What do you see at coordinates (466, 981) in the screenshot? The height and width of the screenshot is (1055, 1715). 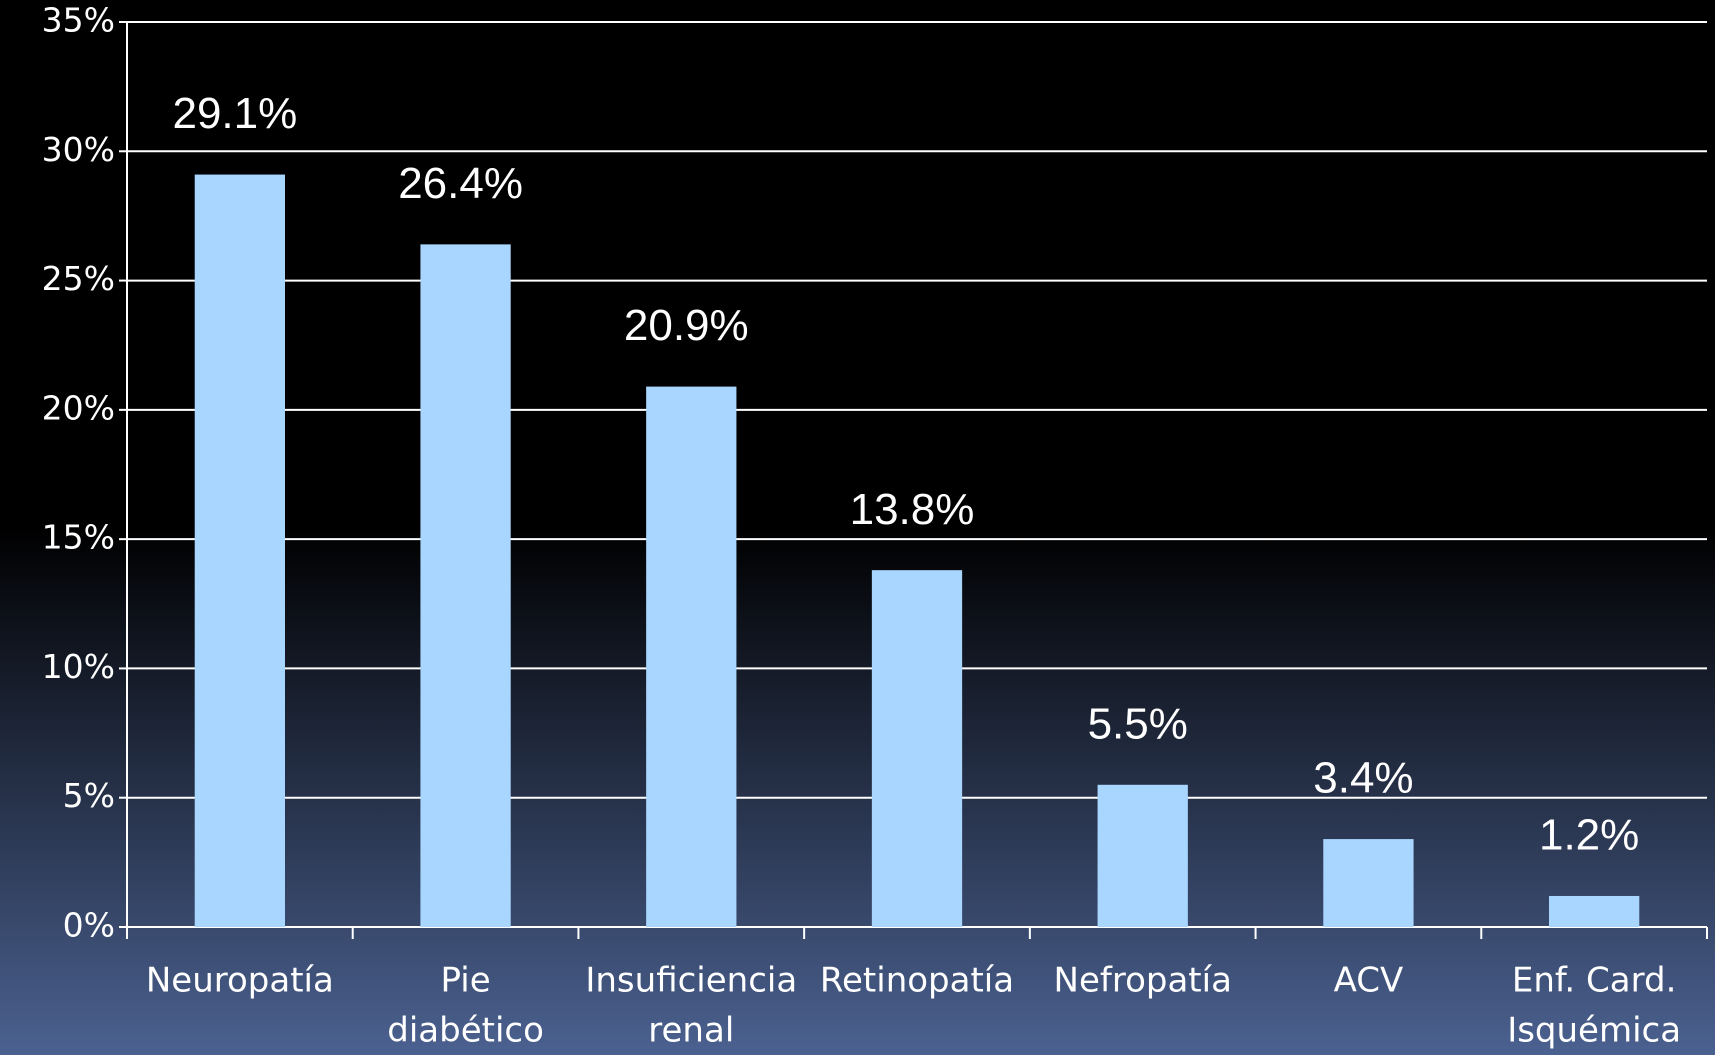 I see `x-tick-label: Pie` at bounding box center [466, 981].